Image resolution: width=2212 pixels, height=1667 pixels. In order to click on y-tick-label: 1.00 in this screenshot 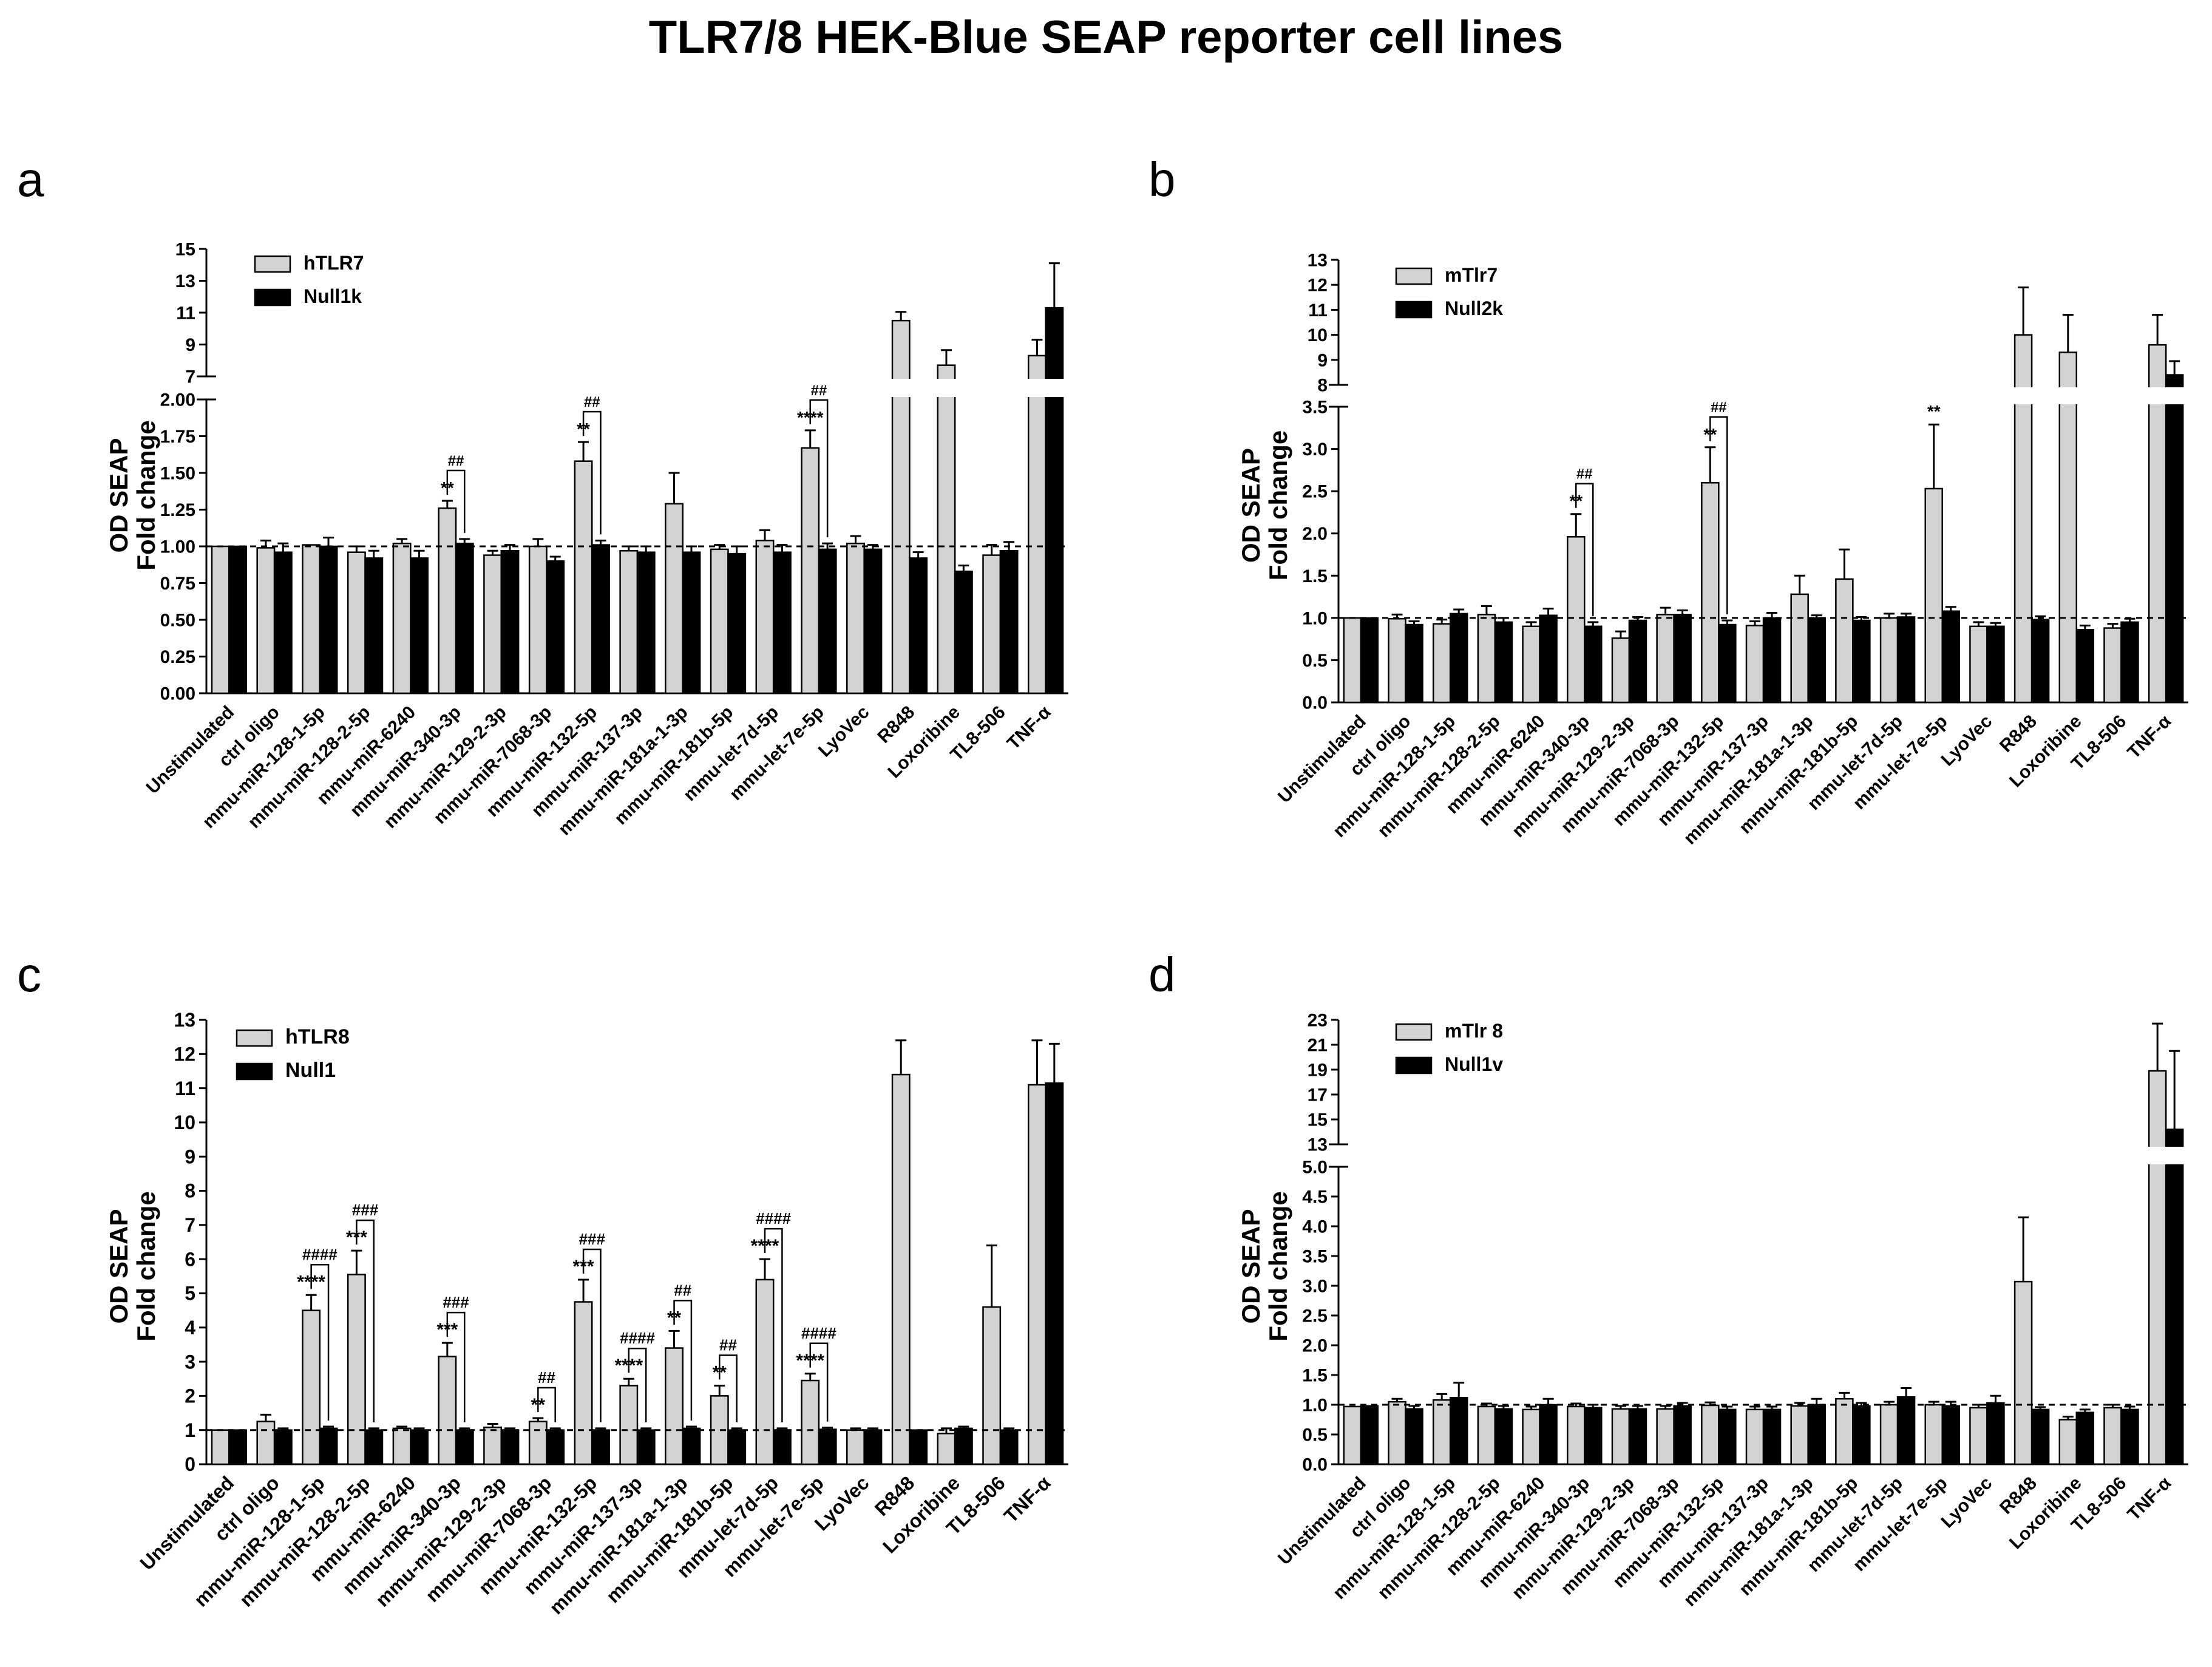, I will do `click(177, 547)`.